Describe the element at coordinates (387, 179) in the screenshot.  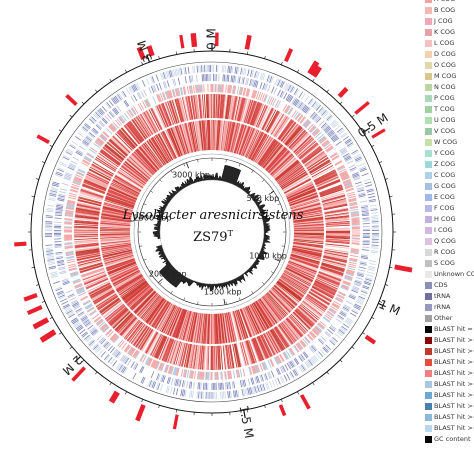
I see `outer-minor-tick` at that location.